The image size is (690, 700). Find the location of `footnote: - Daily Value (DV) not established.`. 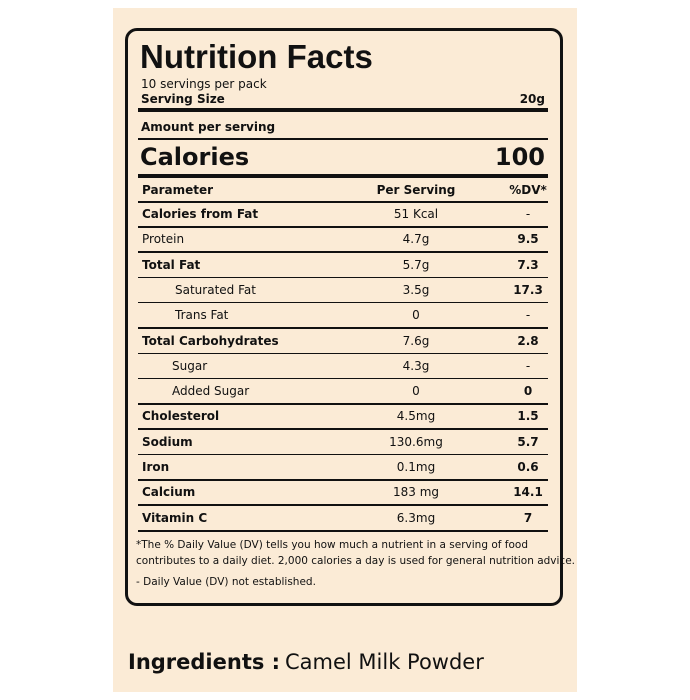

footnote: - Daily Value (DV) not established. is located at coordinates (226, 582).